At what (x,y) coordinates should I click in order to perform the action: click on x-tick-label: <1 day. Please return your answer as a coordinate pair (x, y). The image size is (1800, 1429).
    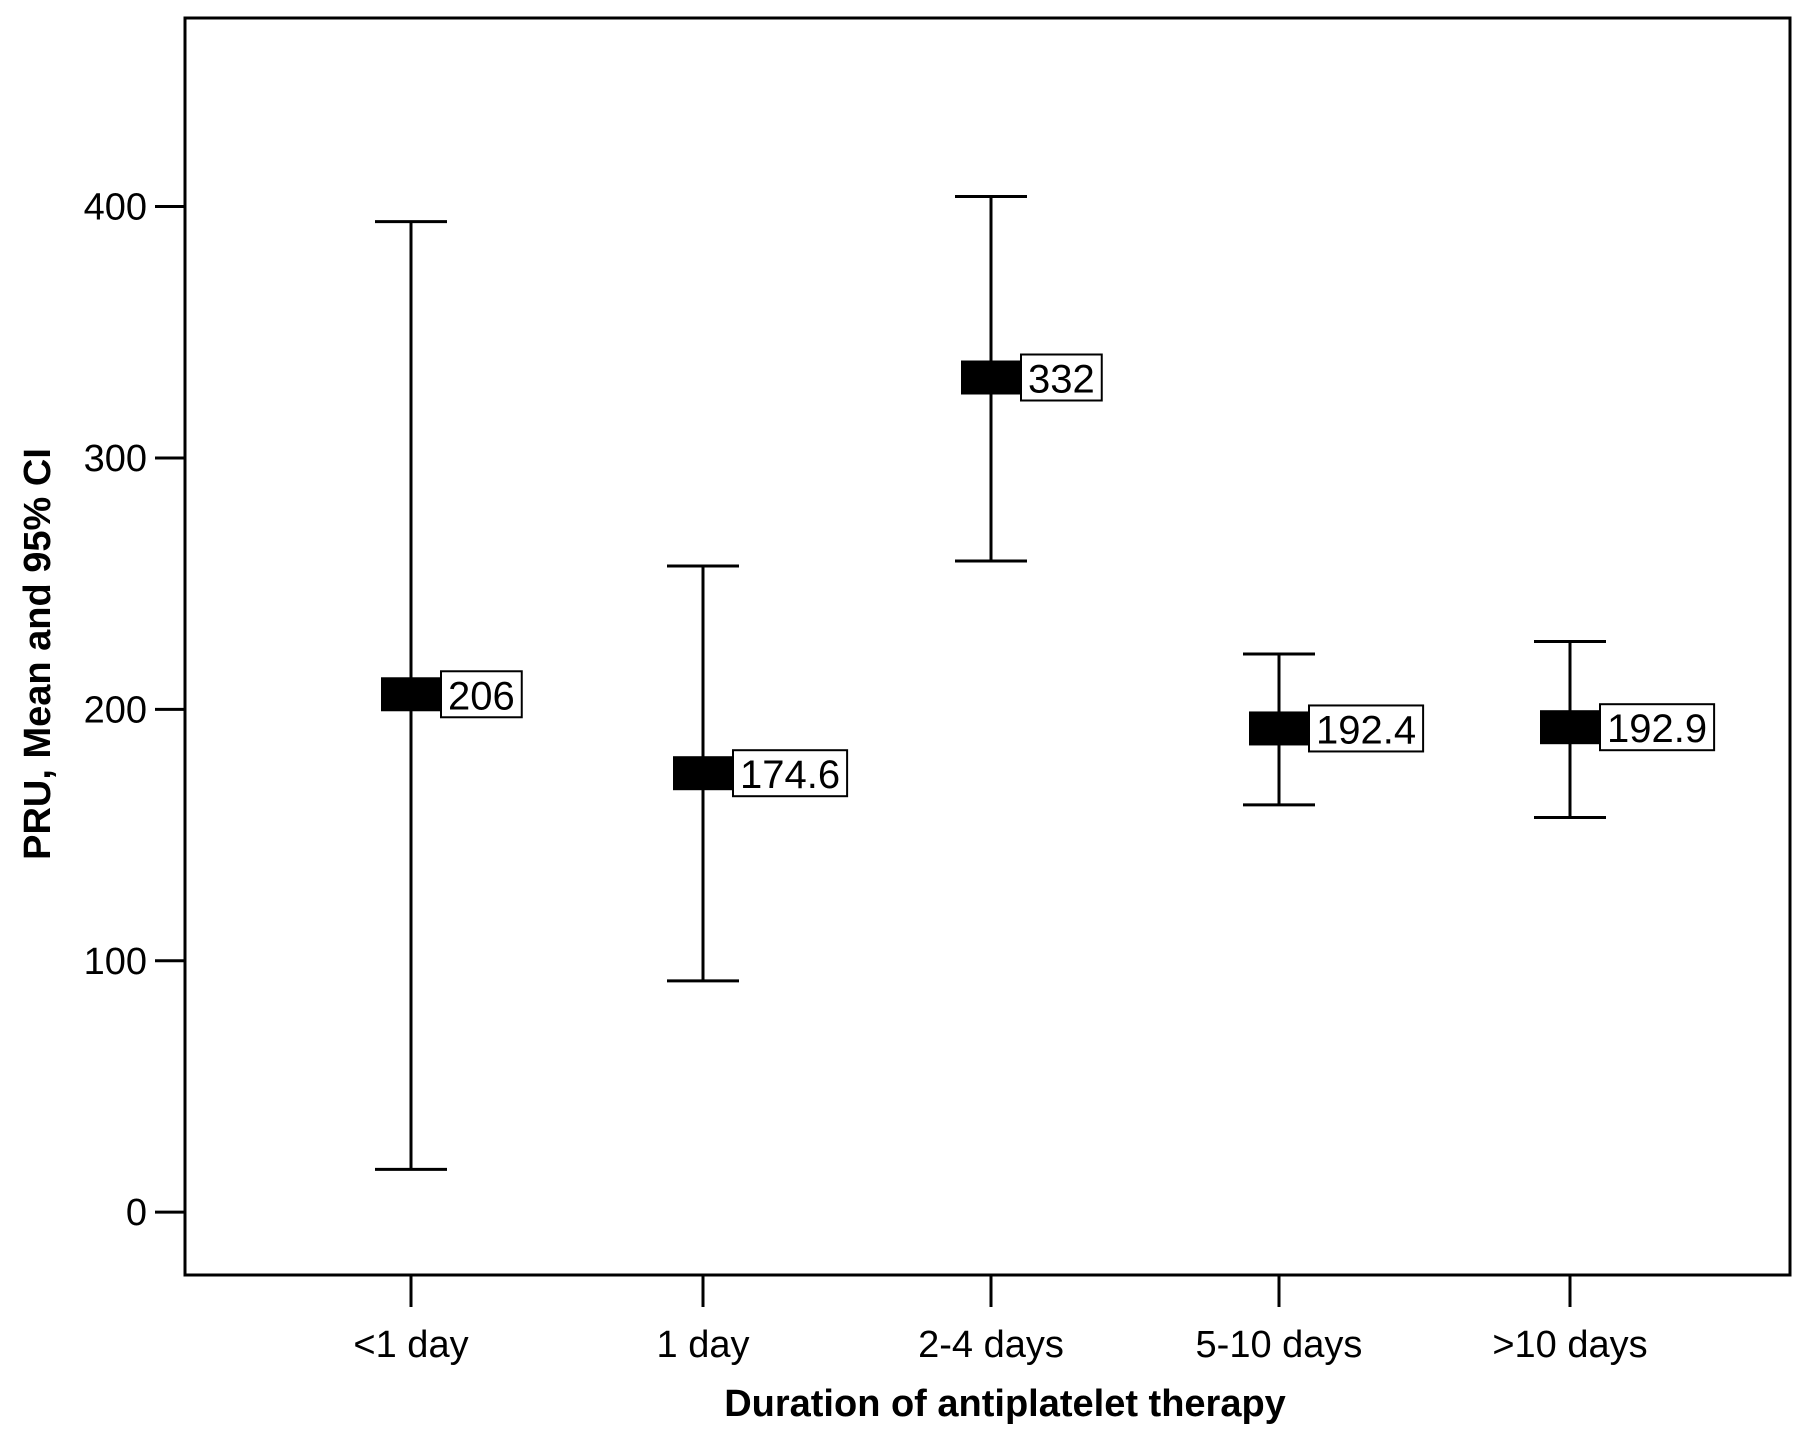
    Looking at the image, I should click on (410, 1345).